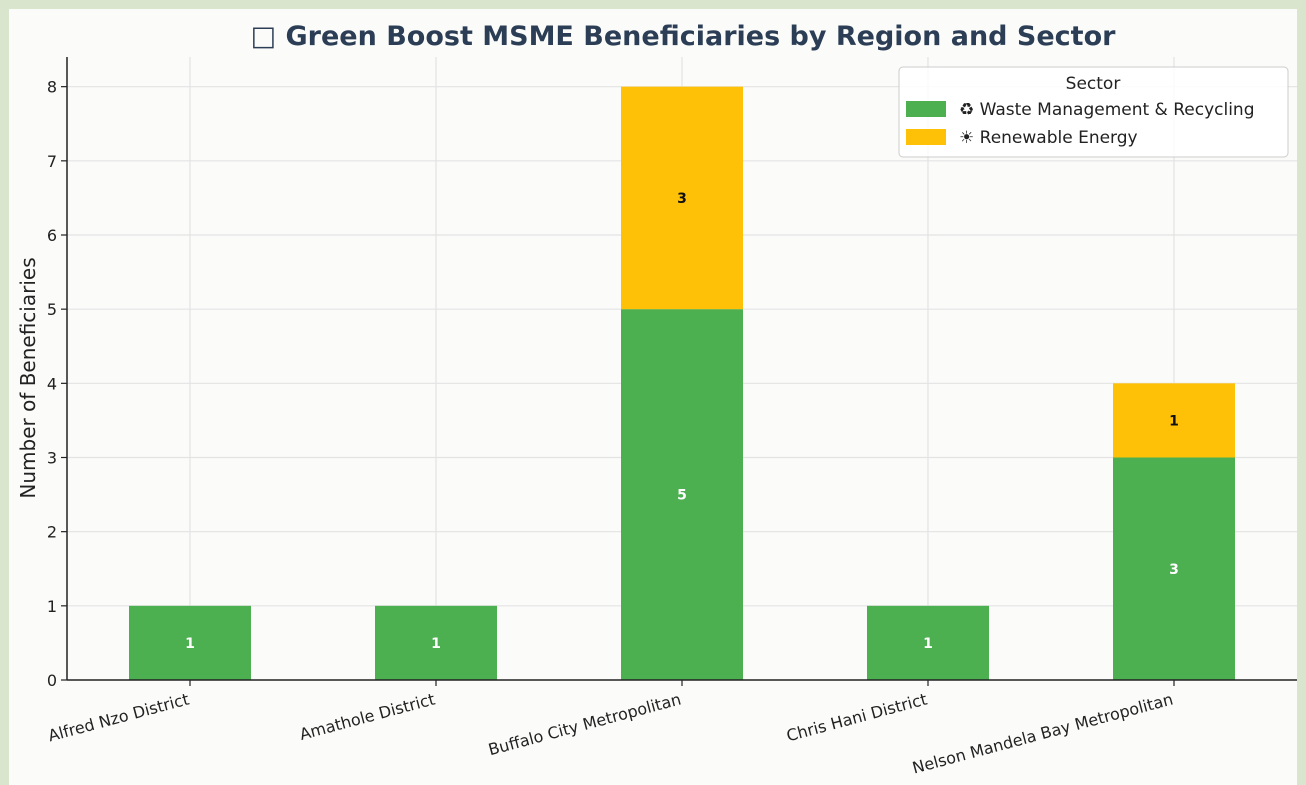 The image size is (1306, 785). Describe the element at coordinates (584, 725) in the screenshot. I see `x-tick-label: Buffalo City Metropolitan` at that location.